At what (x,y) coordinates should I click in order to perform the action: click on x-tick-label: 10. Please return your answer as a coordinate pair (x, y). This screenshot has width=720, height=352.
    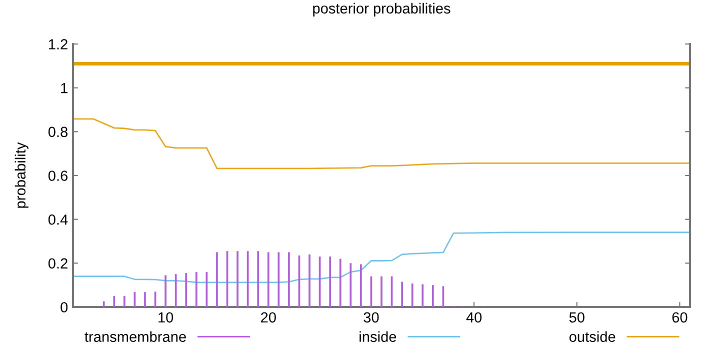
    Looking at the image, I should click on (166, 317).